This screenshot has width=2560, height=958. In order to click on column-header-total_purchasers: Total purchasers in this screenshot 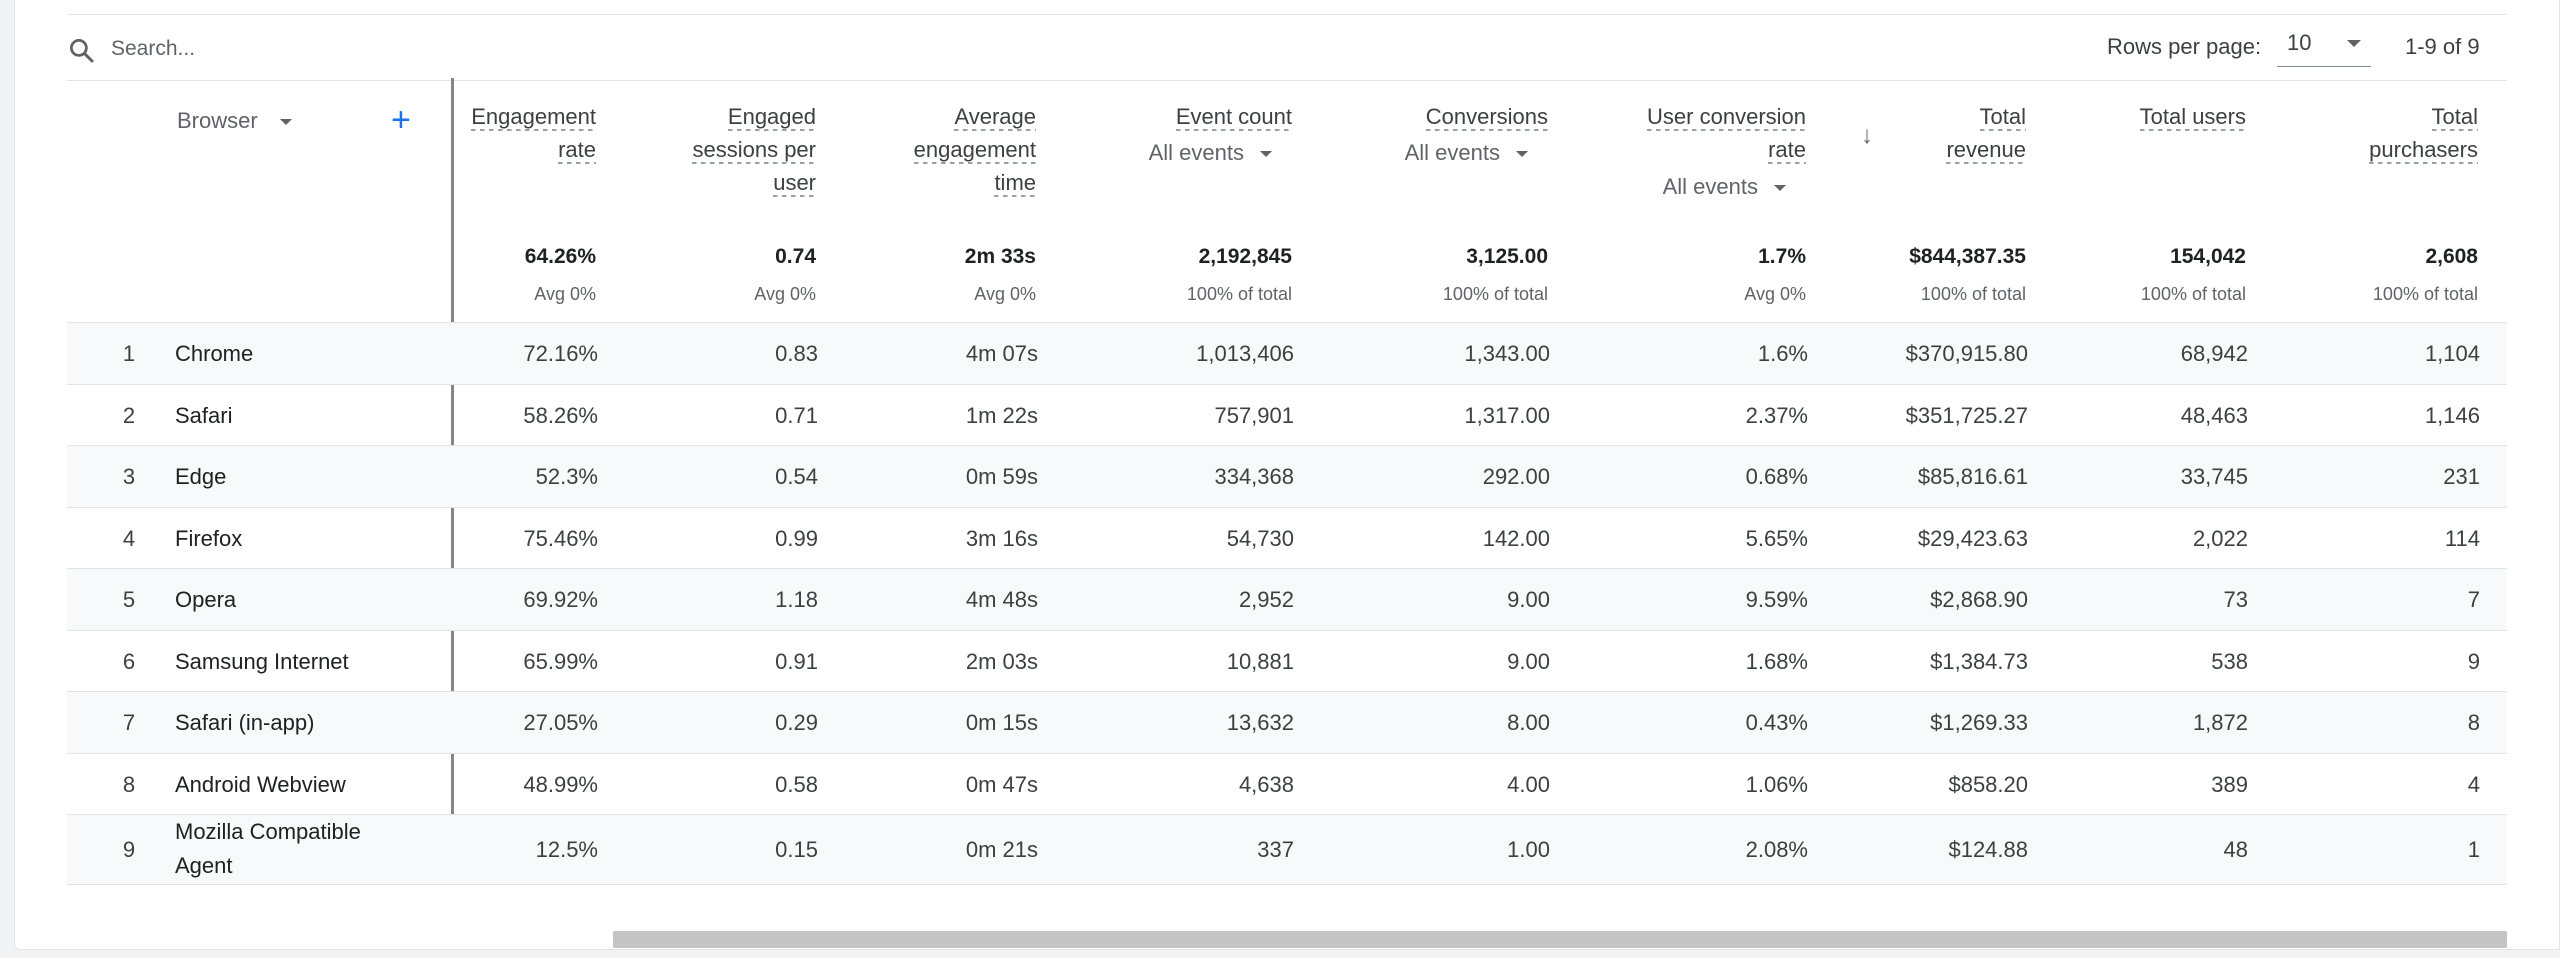, I will do `click(2423, 133)`.